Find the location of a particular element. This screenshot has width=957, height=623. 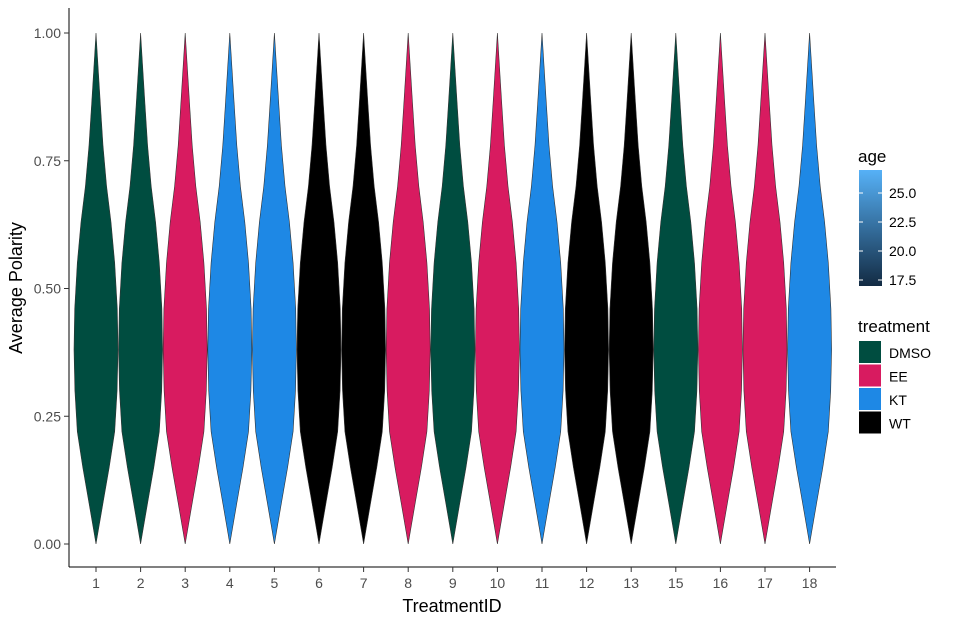

age-legend: age 25.0 22.5 20.0 17.5 is located at coordinates (887, 217).